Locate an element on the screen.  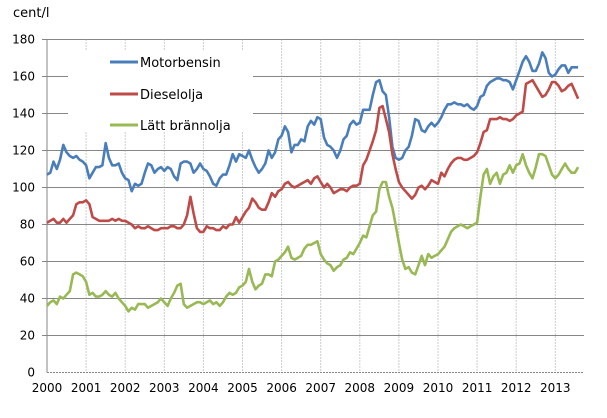
y-axis-unit-label: cent/l is located at coordinates (31, 13).